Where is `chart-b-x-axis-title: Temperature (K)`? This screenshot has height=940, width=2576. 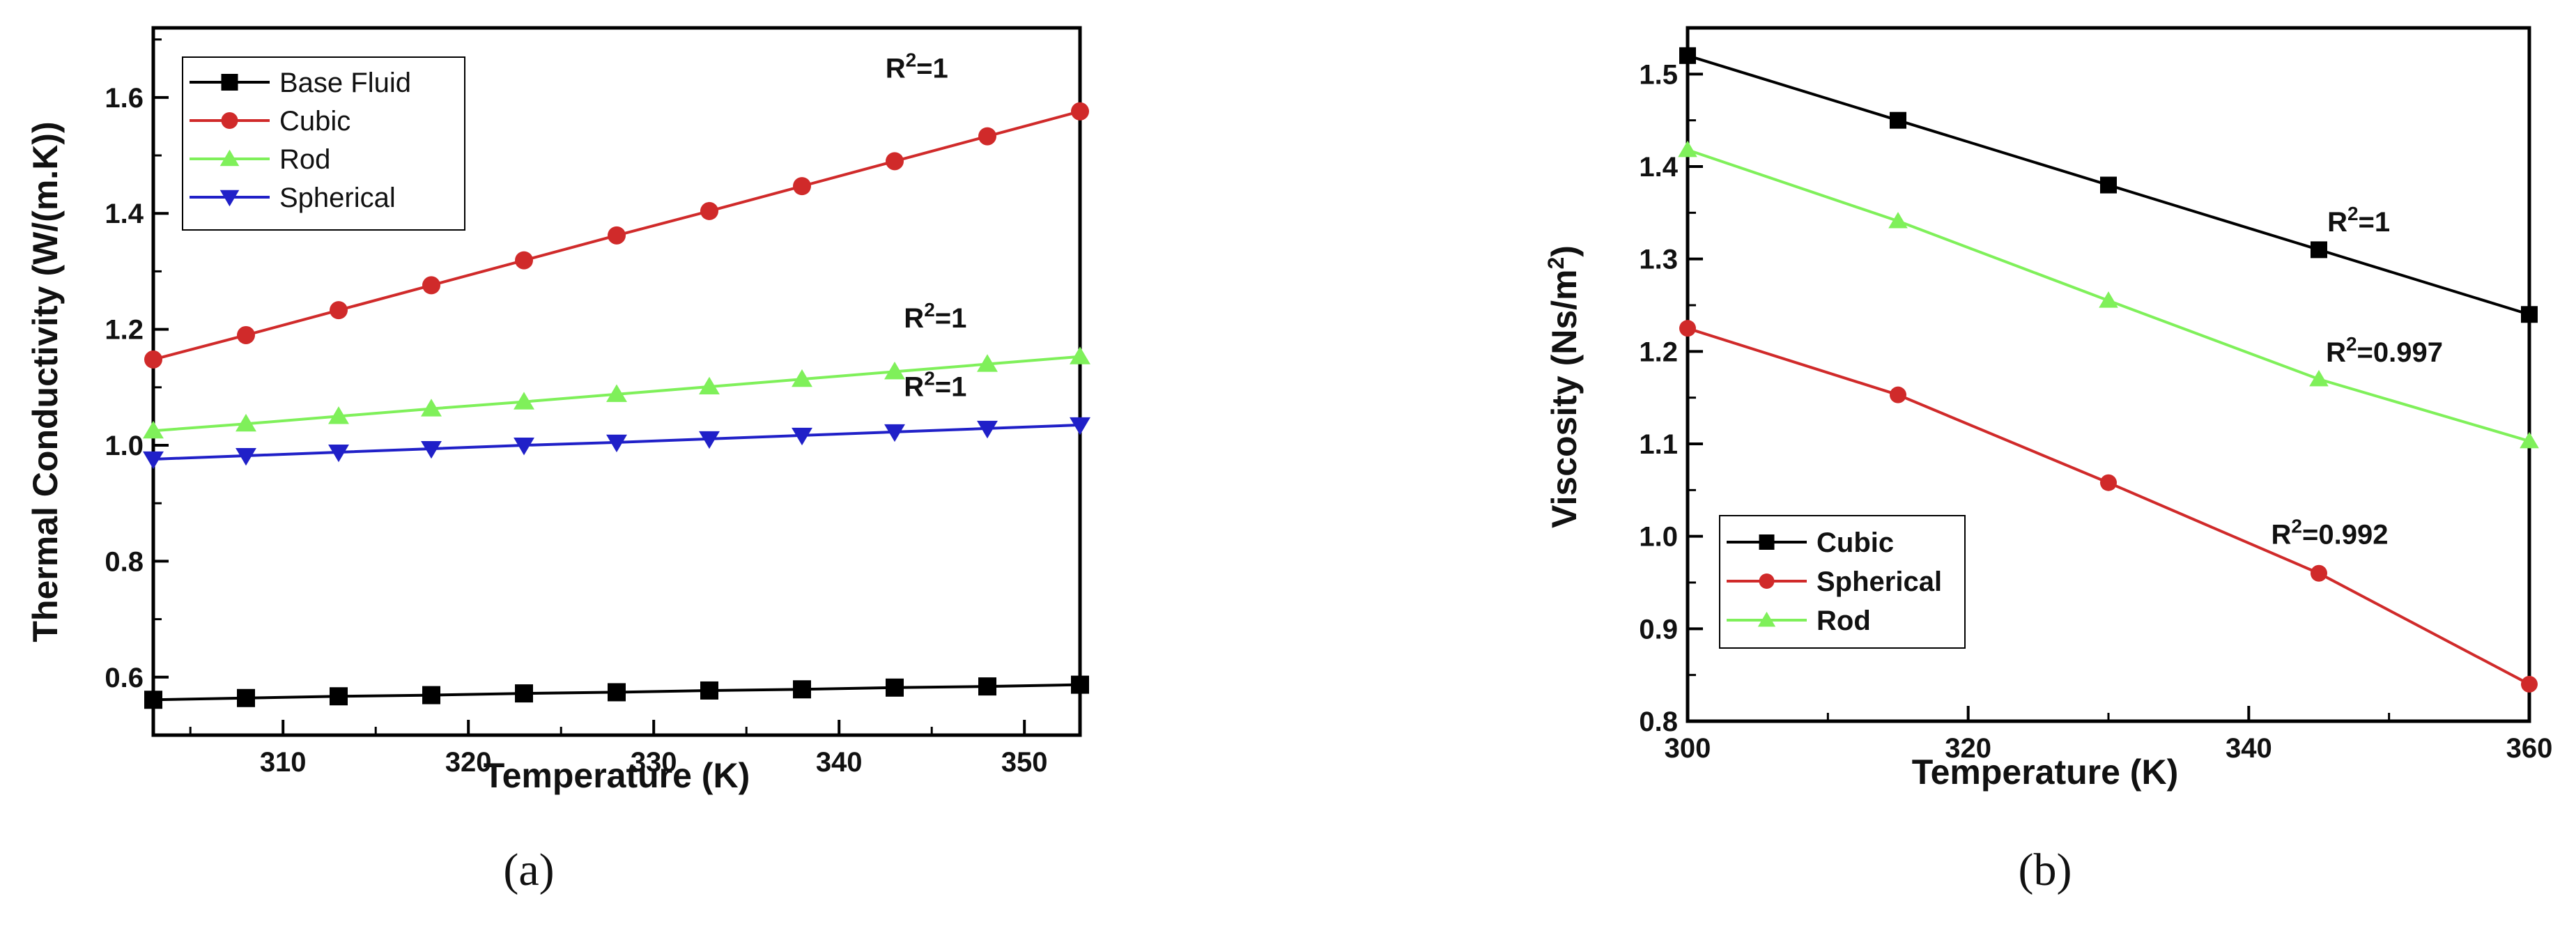 chart-b-x-axis-title: Temperature (K) is located at coordinates (2045, 772).